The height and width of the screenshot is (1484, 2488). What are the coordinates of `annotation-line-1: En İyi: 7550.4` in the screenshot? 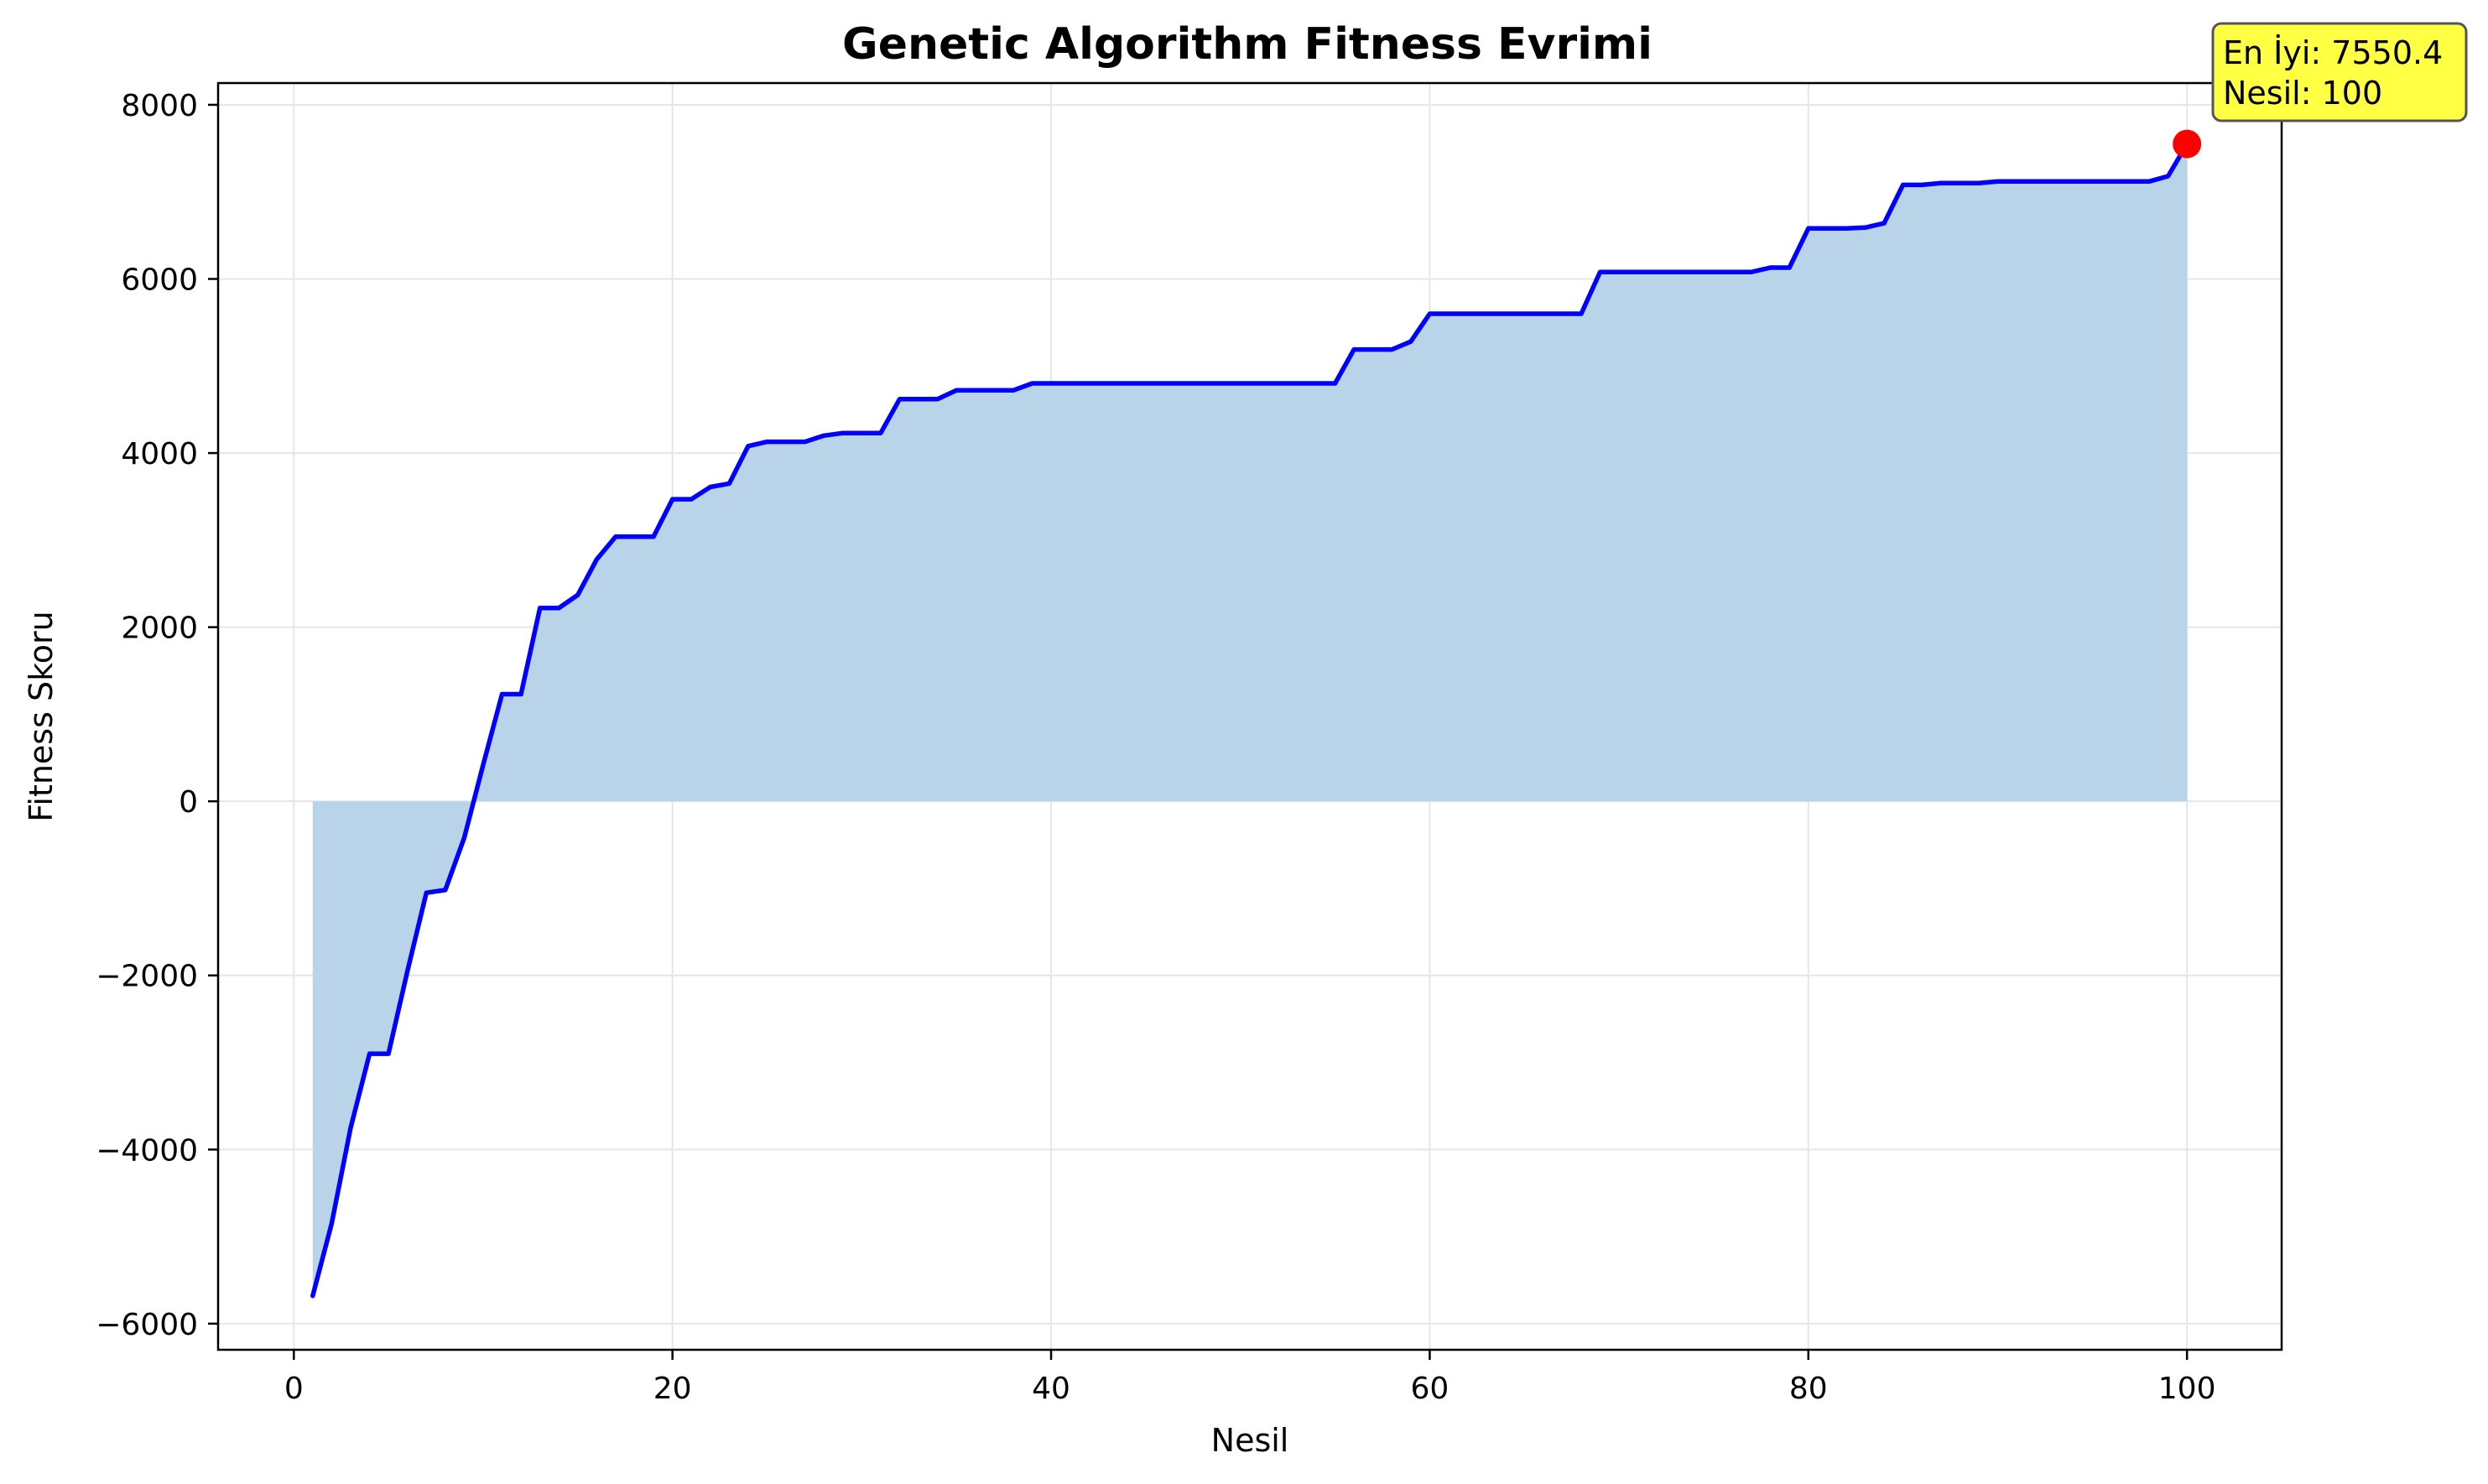 It's located at (2333, 52).